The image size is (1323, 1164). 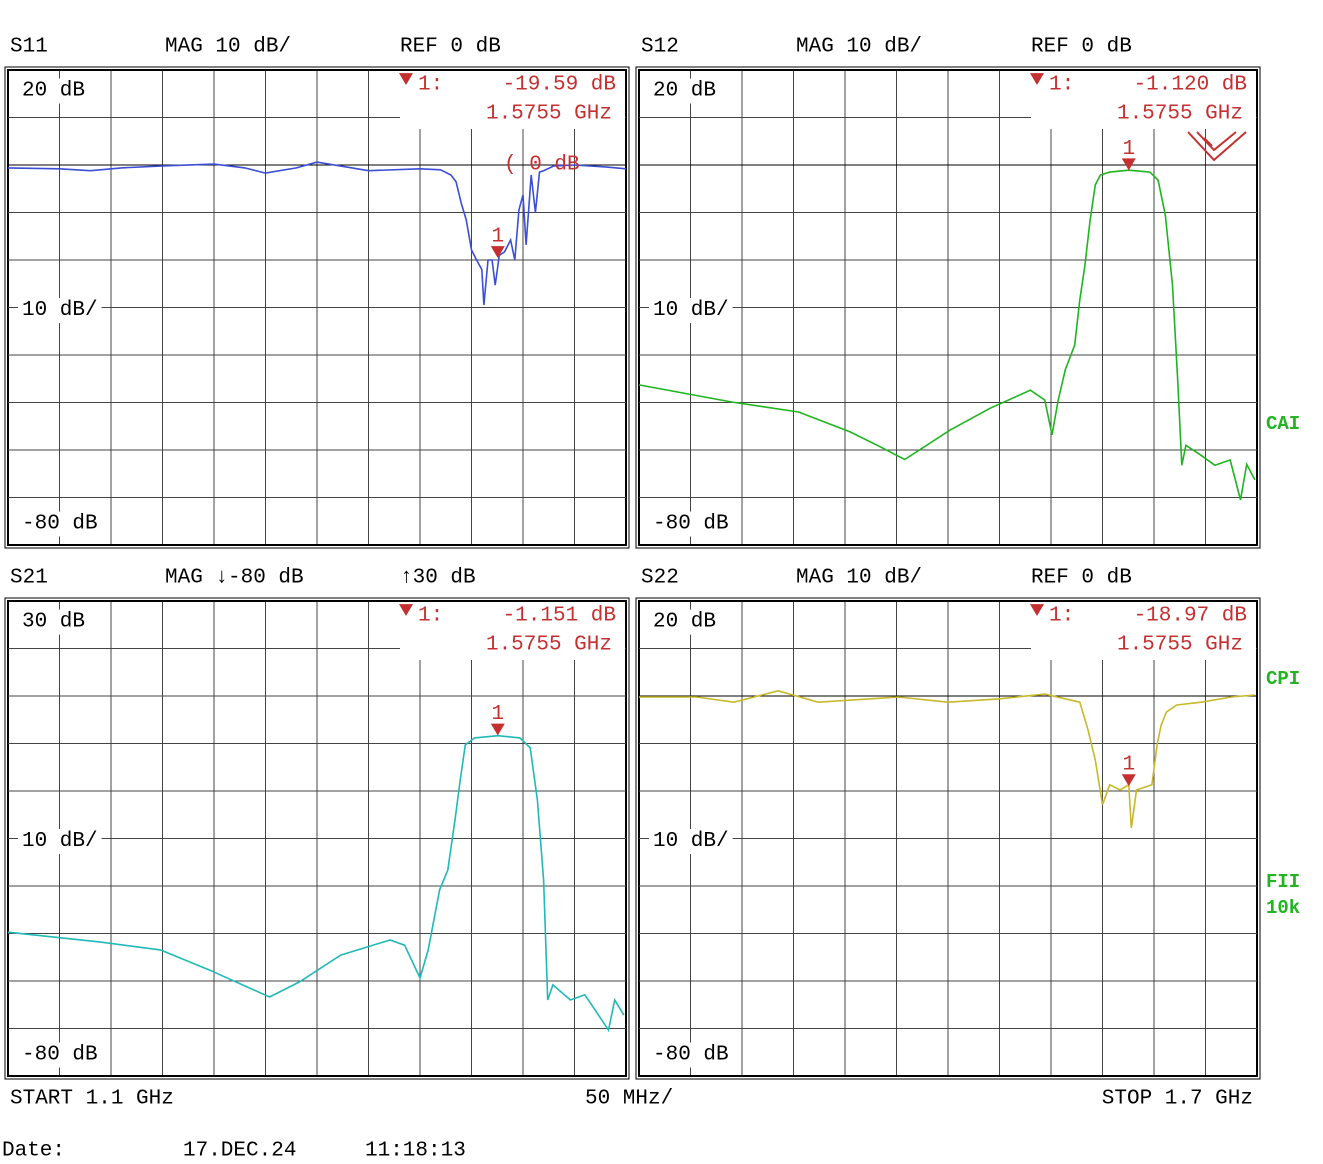 I want to click on side-label: 10k, so click(x=1283, y=908).